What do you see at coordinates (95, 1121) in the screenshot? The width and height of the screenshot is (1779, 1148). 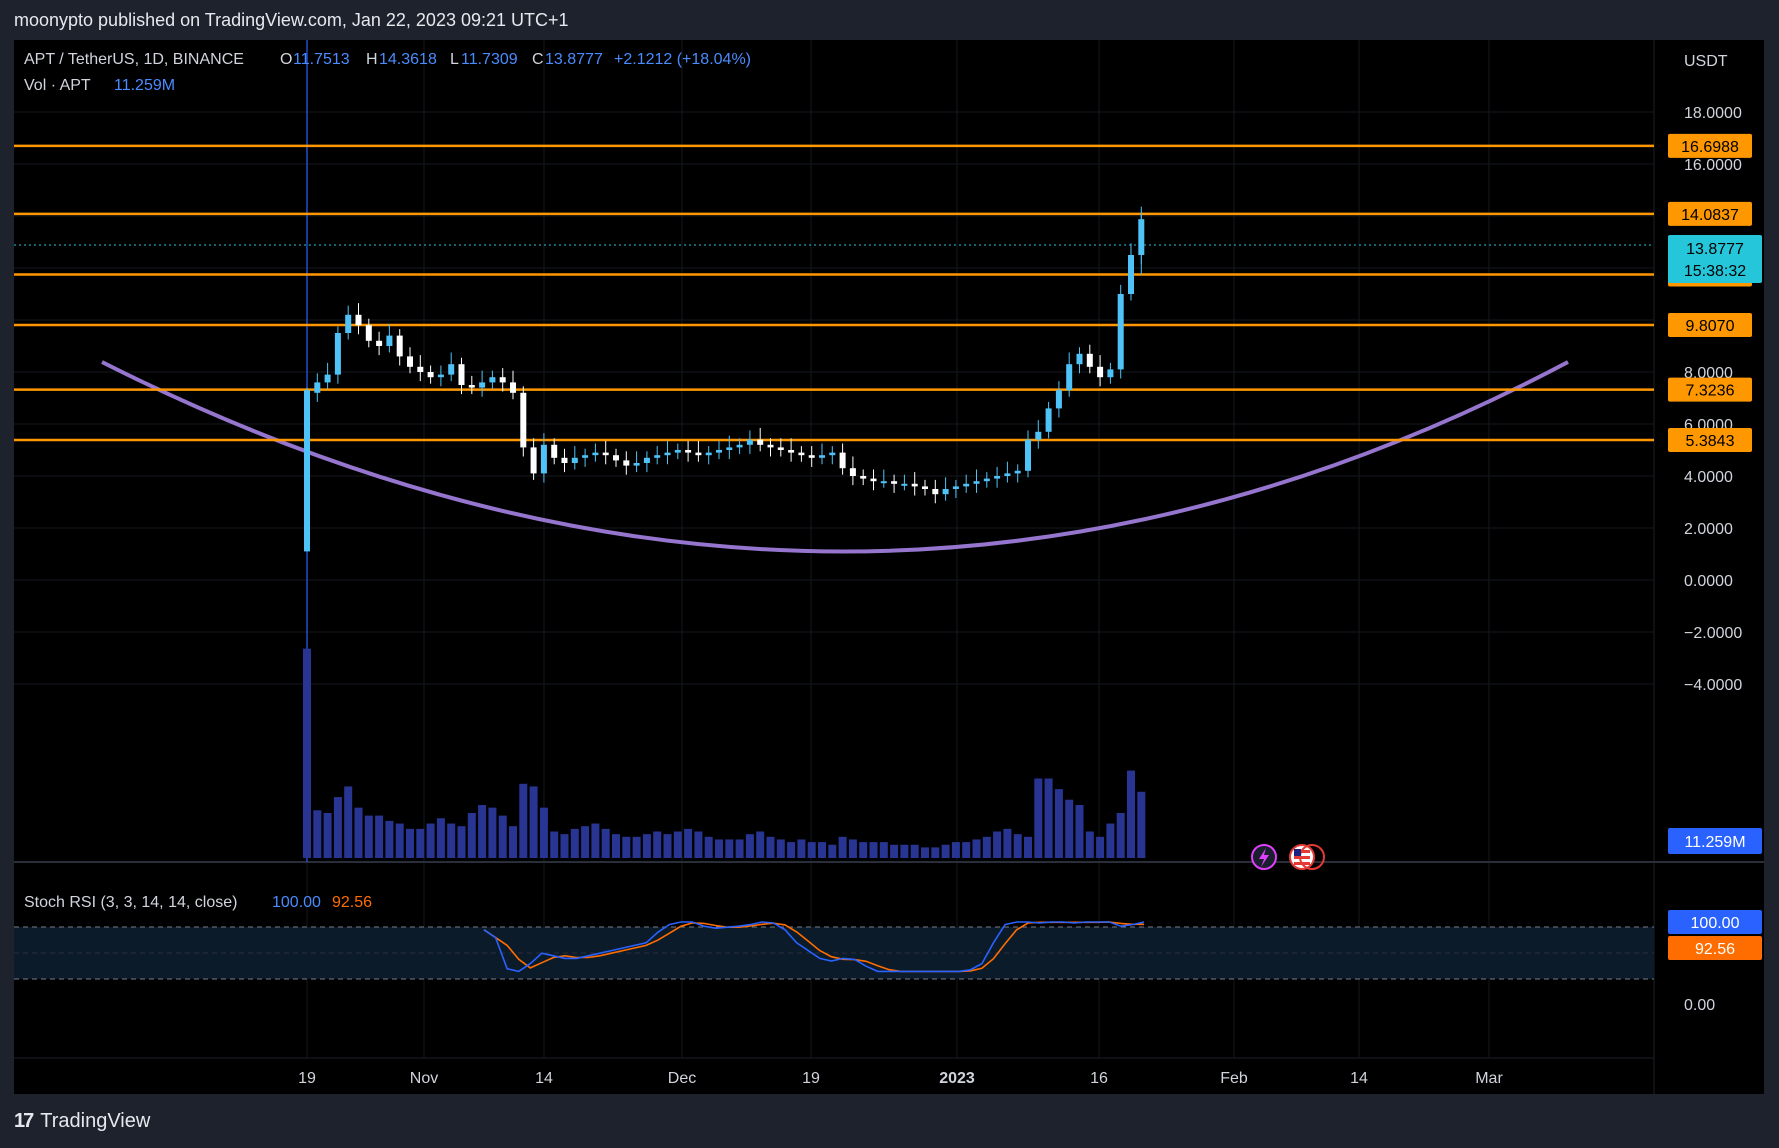 I see `footer-brand: TradingView` at bounding box center [95, 1121].